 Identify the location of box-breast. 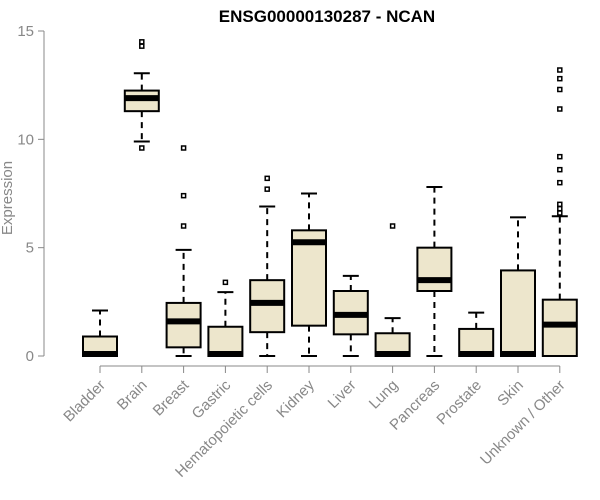
(183, 251).